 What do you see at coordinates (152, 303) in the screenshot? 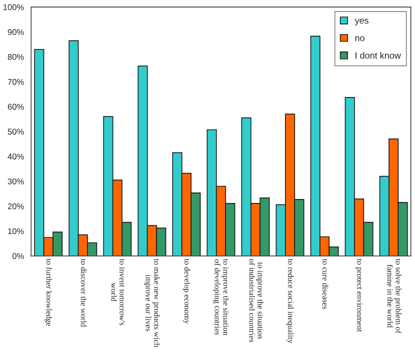
I see `x-tick-label: to make new products wich improve our lives` at bounding box center [152, 303].